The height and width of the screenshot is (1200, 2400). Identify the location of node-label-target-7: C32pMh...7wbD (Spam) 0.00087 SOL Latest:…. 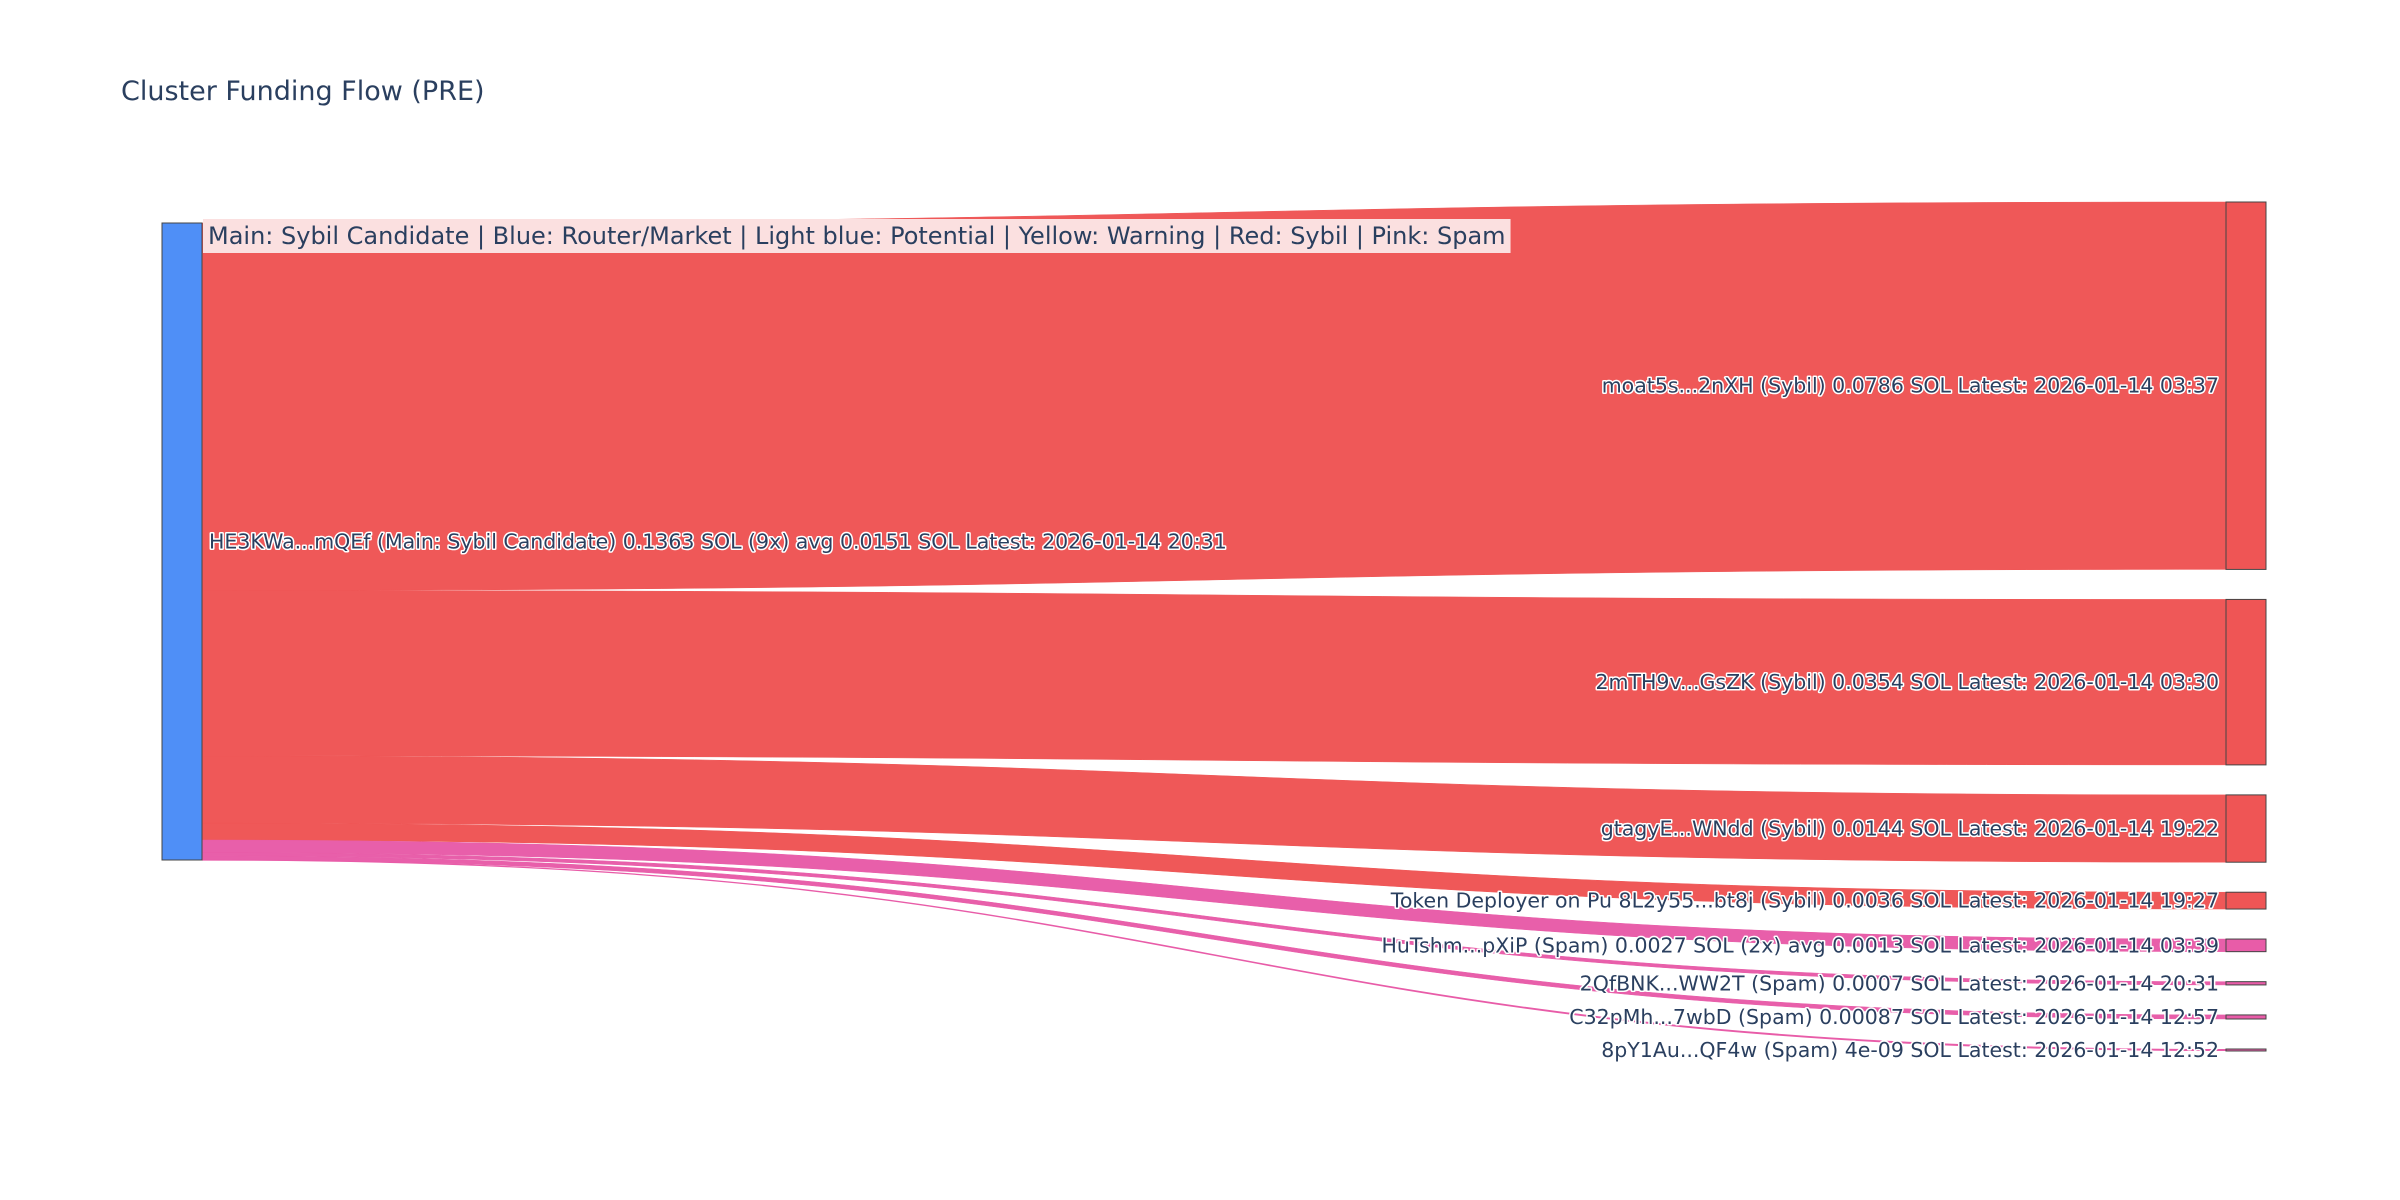
(1894, 1017).